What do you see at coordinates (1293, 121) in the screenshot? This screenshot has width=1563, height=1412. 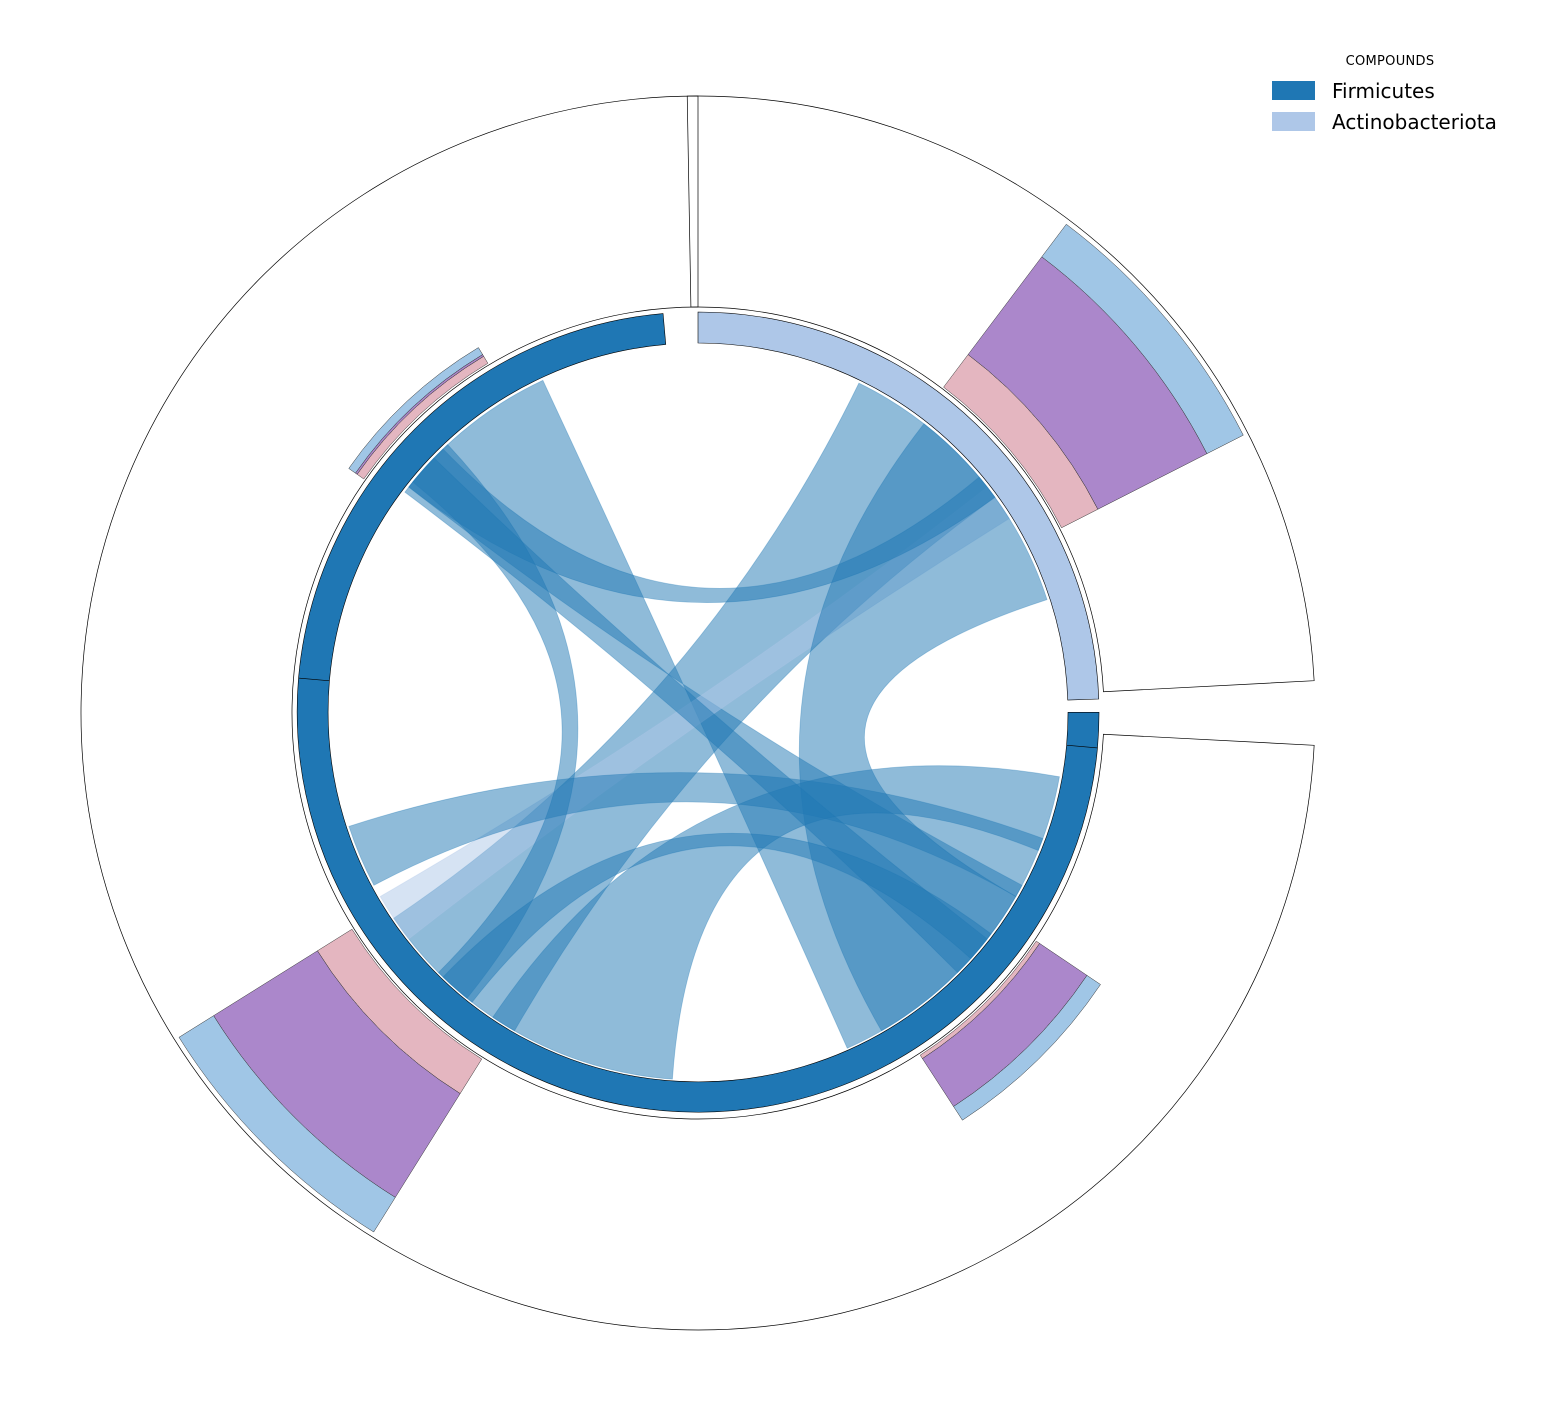 I see `legend-swatch-actinobacteriota` at bounding box center [1293, 121].